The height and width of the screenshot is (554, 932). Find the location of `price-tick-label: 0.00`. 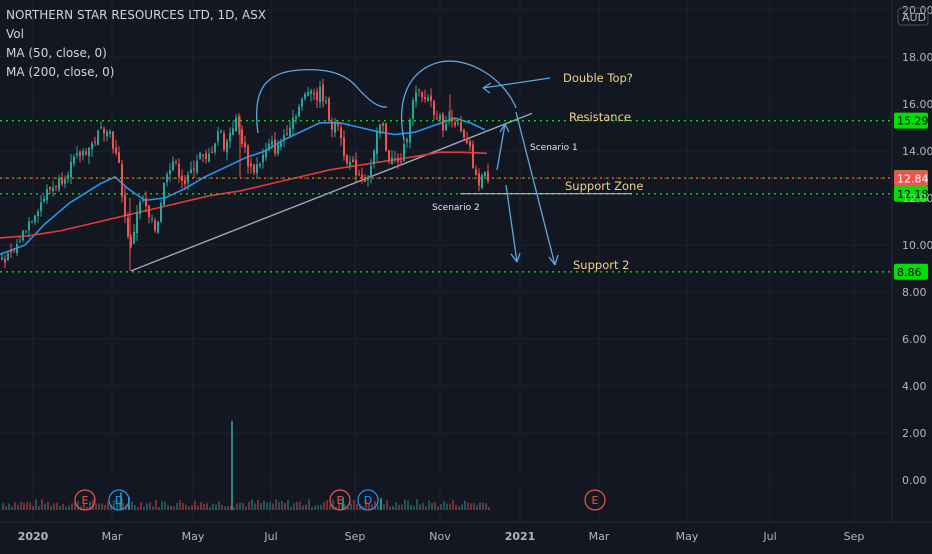

price-tick-label: 0.00 is located at coordinates (914, 480).